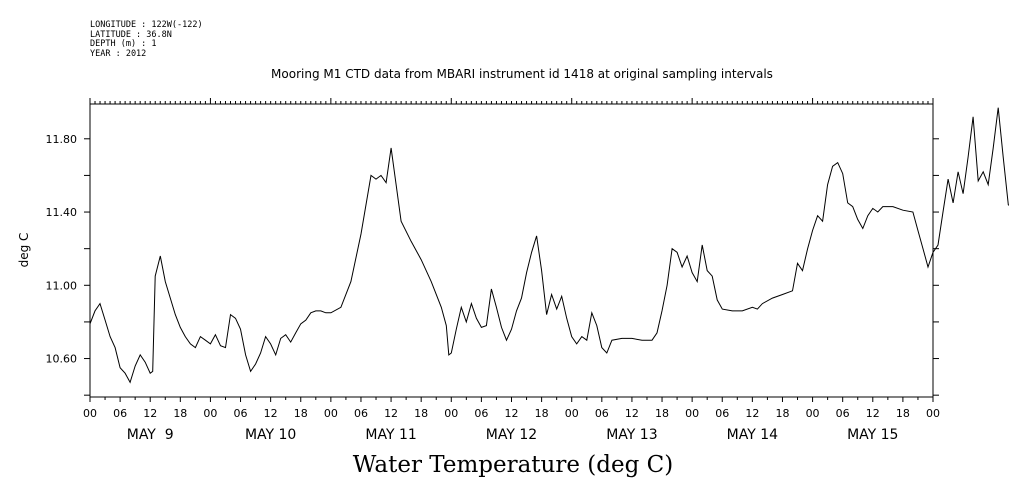  Describe the element at coordinates (872, 435) in the screenshot. I see `day-label: MAY 15` at that location.